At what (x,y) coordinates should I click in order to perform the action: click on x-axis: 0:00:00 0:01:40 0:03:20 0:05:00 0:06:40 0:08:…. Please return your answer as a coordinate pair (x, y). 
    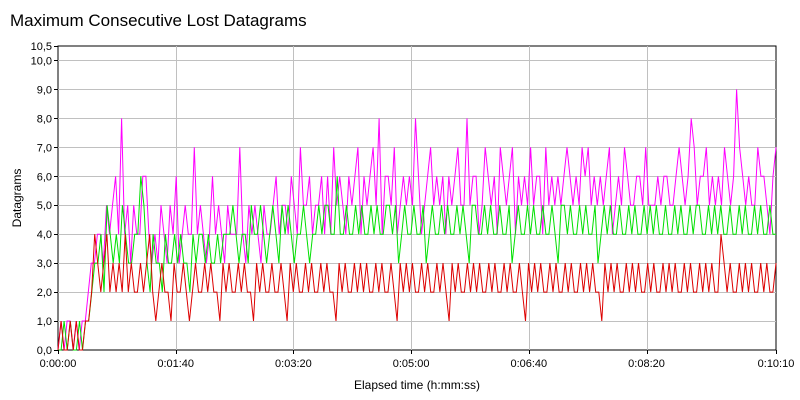
    Looking at the image, I should click on (417, 360).